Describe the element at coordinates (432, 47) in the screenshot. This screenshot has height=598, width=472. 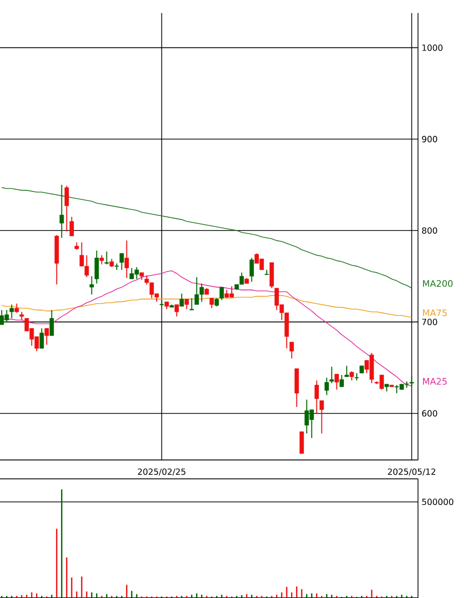
I see `y-tick-label: 1000` at that location.